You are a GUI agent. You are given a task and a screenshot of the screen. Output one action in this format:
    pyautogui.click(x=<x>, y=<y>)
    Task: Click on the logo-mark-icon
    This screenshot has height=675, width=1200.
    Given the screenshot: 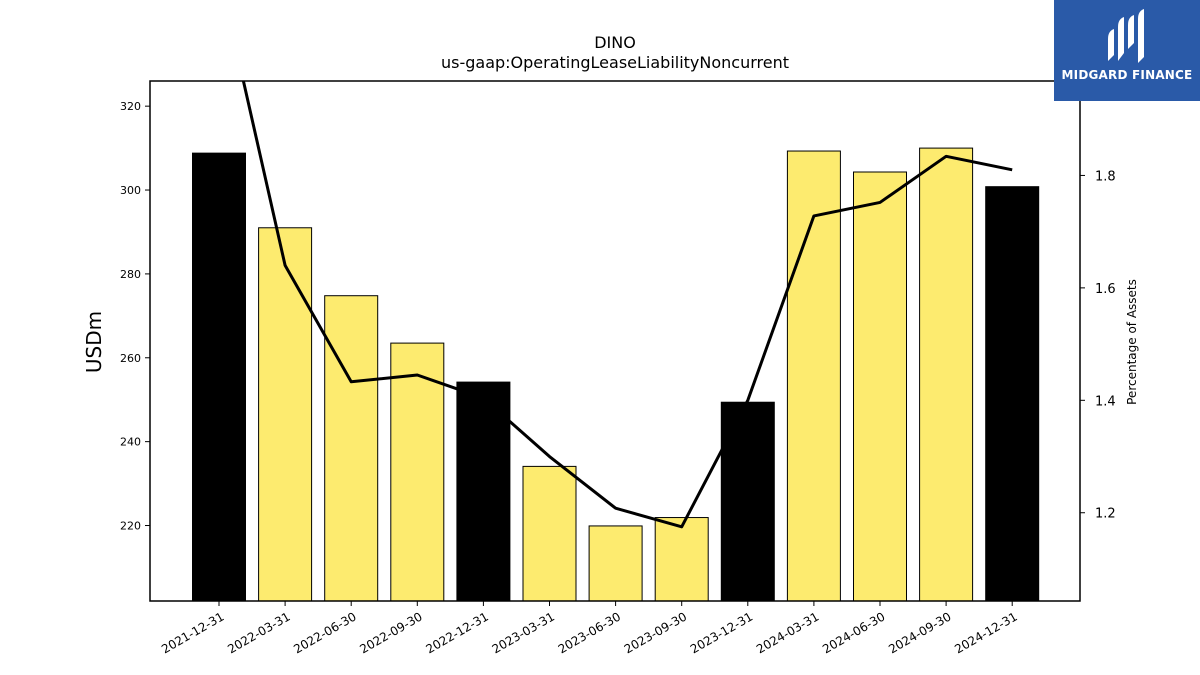 What is the action you would take?
    pyautogui.click(x=1126, y=36)
    